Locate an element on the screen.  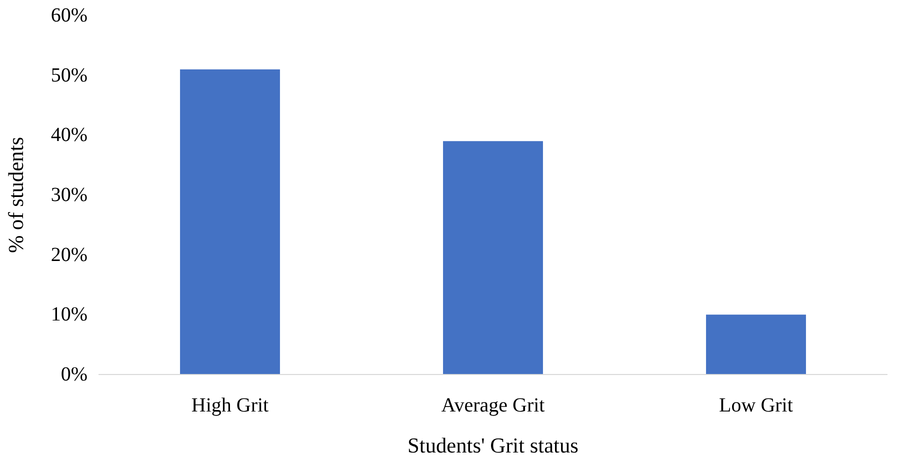
x-tick-label: Low Grit is located at coordinates (756, 405).